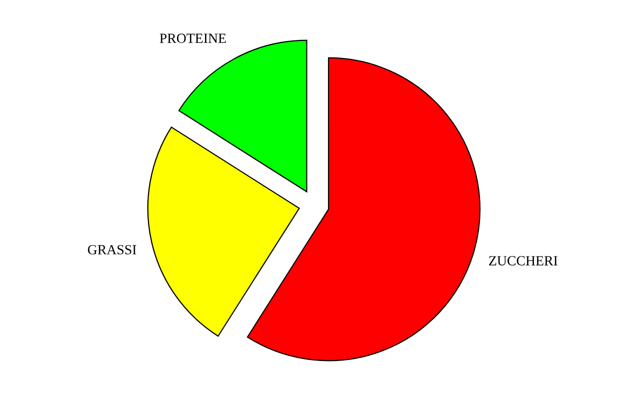 The image size is (628, 410). What do you see at coordinates (523, 261) in the screenshot?
I see `slice-label: ZUCCHERI` at bounding box center [523, 261].